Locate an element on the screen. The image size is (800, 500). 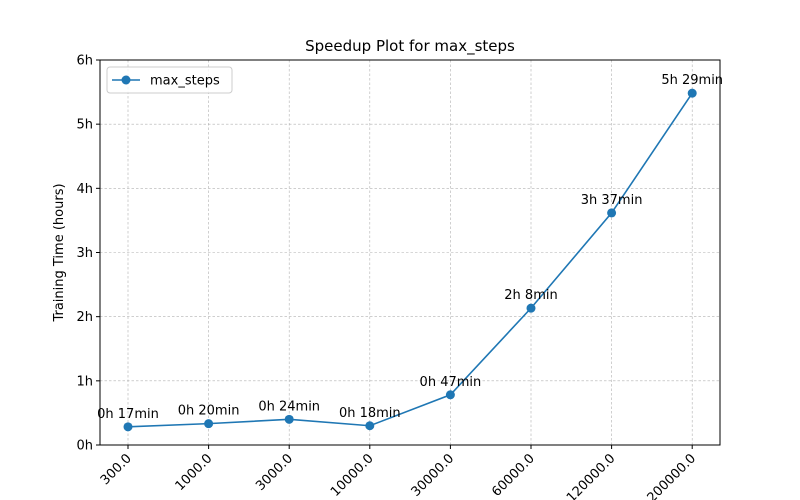
legend-box is located at coordinates (169, 80).